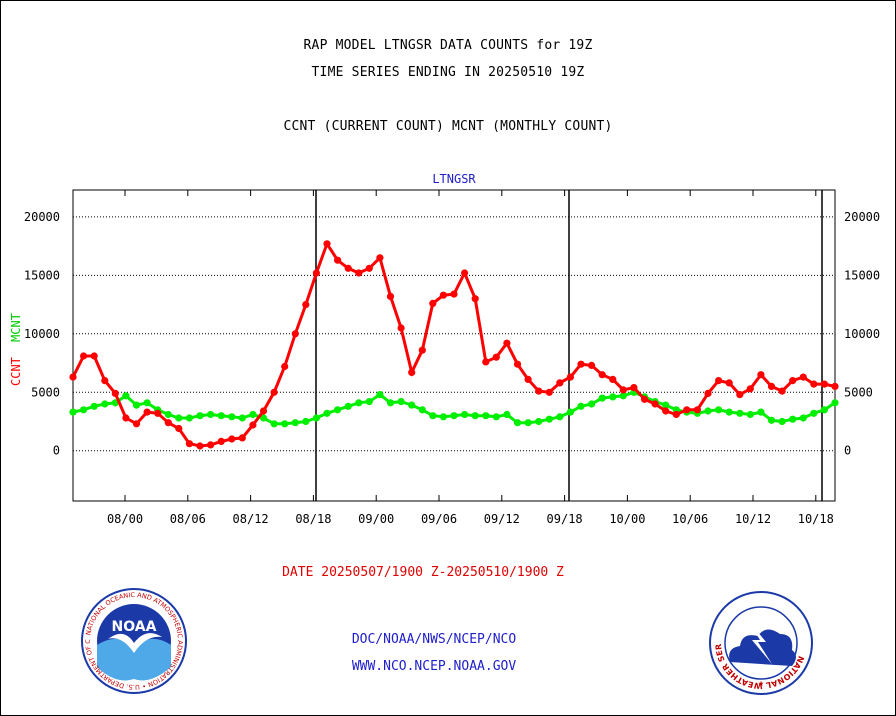 The image size is (896, 716). What do you see at coordinates (760, 642) in the screenshot?
I see `nws-logo: NATIONAL WEATHER SERVICE ★` at bounding box center [760, 642].